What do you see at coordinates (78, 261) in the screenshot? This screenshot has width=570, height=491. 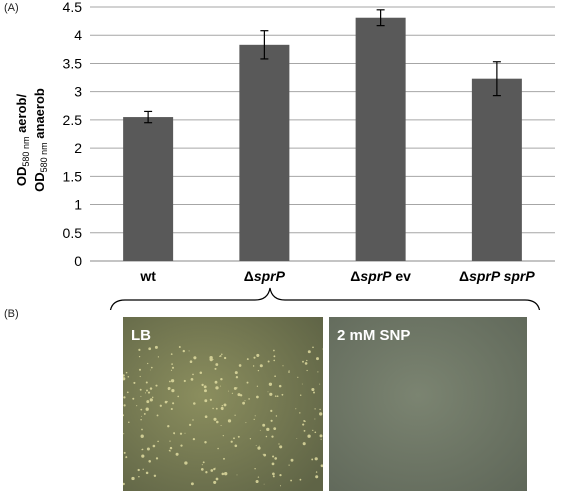 I see `y-tick-label: 0` at bounding box center [78, 261].